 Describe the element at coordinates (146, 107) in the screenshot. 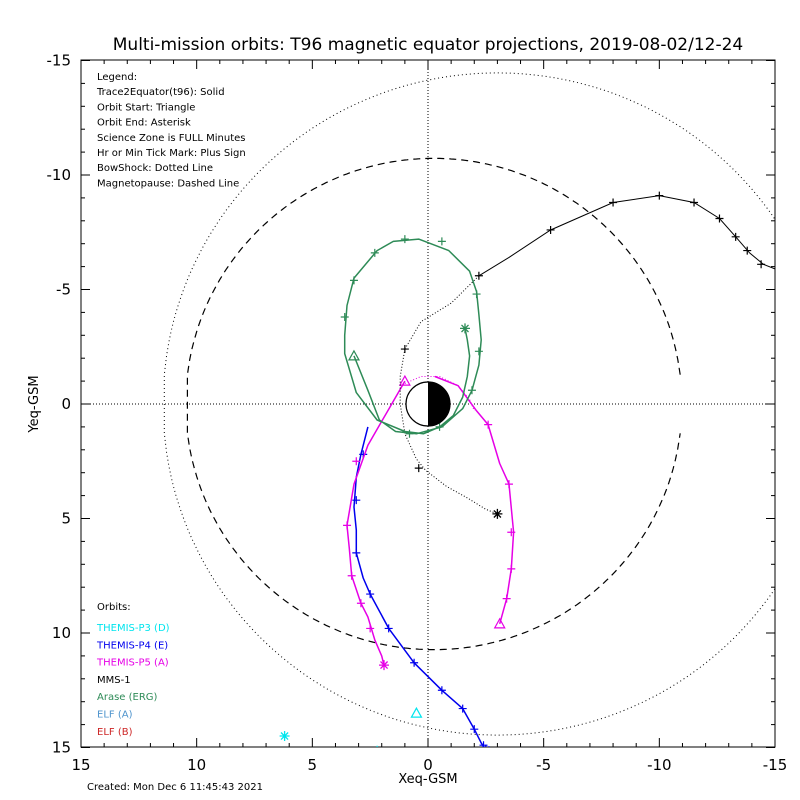

I see `legend-line: Orbit Start: Triangle` at that location.